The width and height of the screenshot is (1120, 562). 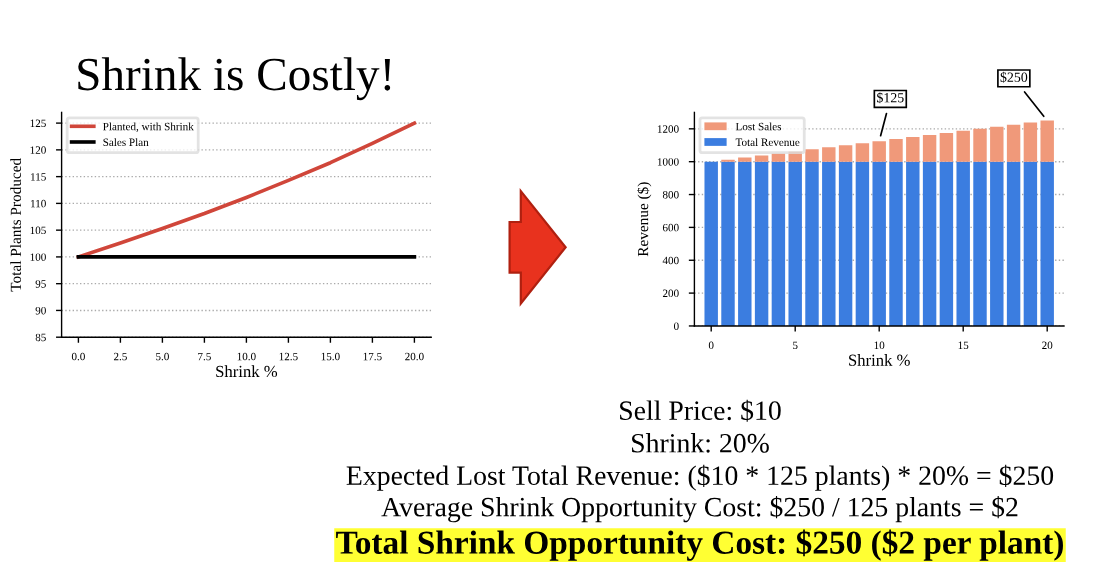 I want to click on chart-title: Shrink is Costly!, so click(x=234, y=79).